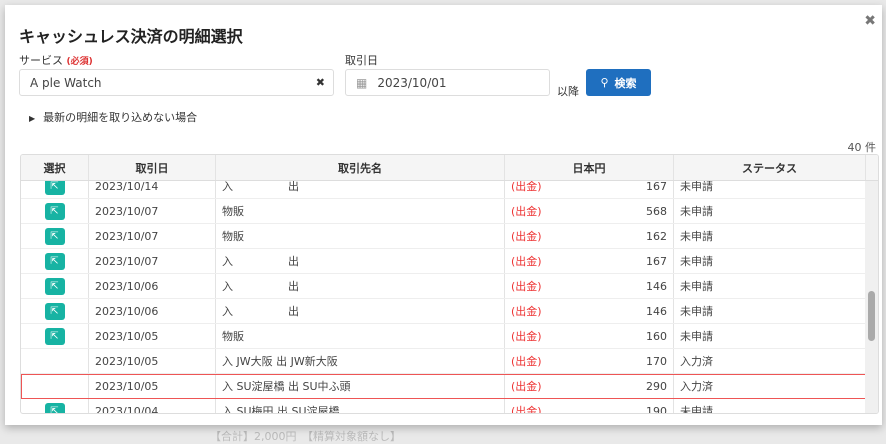  I want to click on date-input: ▦ 2023/10/01, so click(447, 82).